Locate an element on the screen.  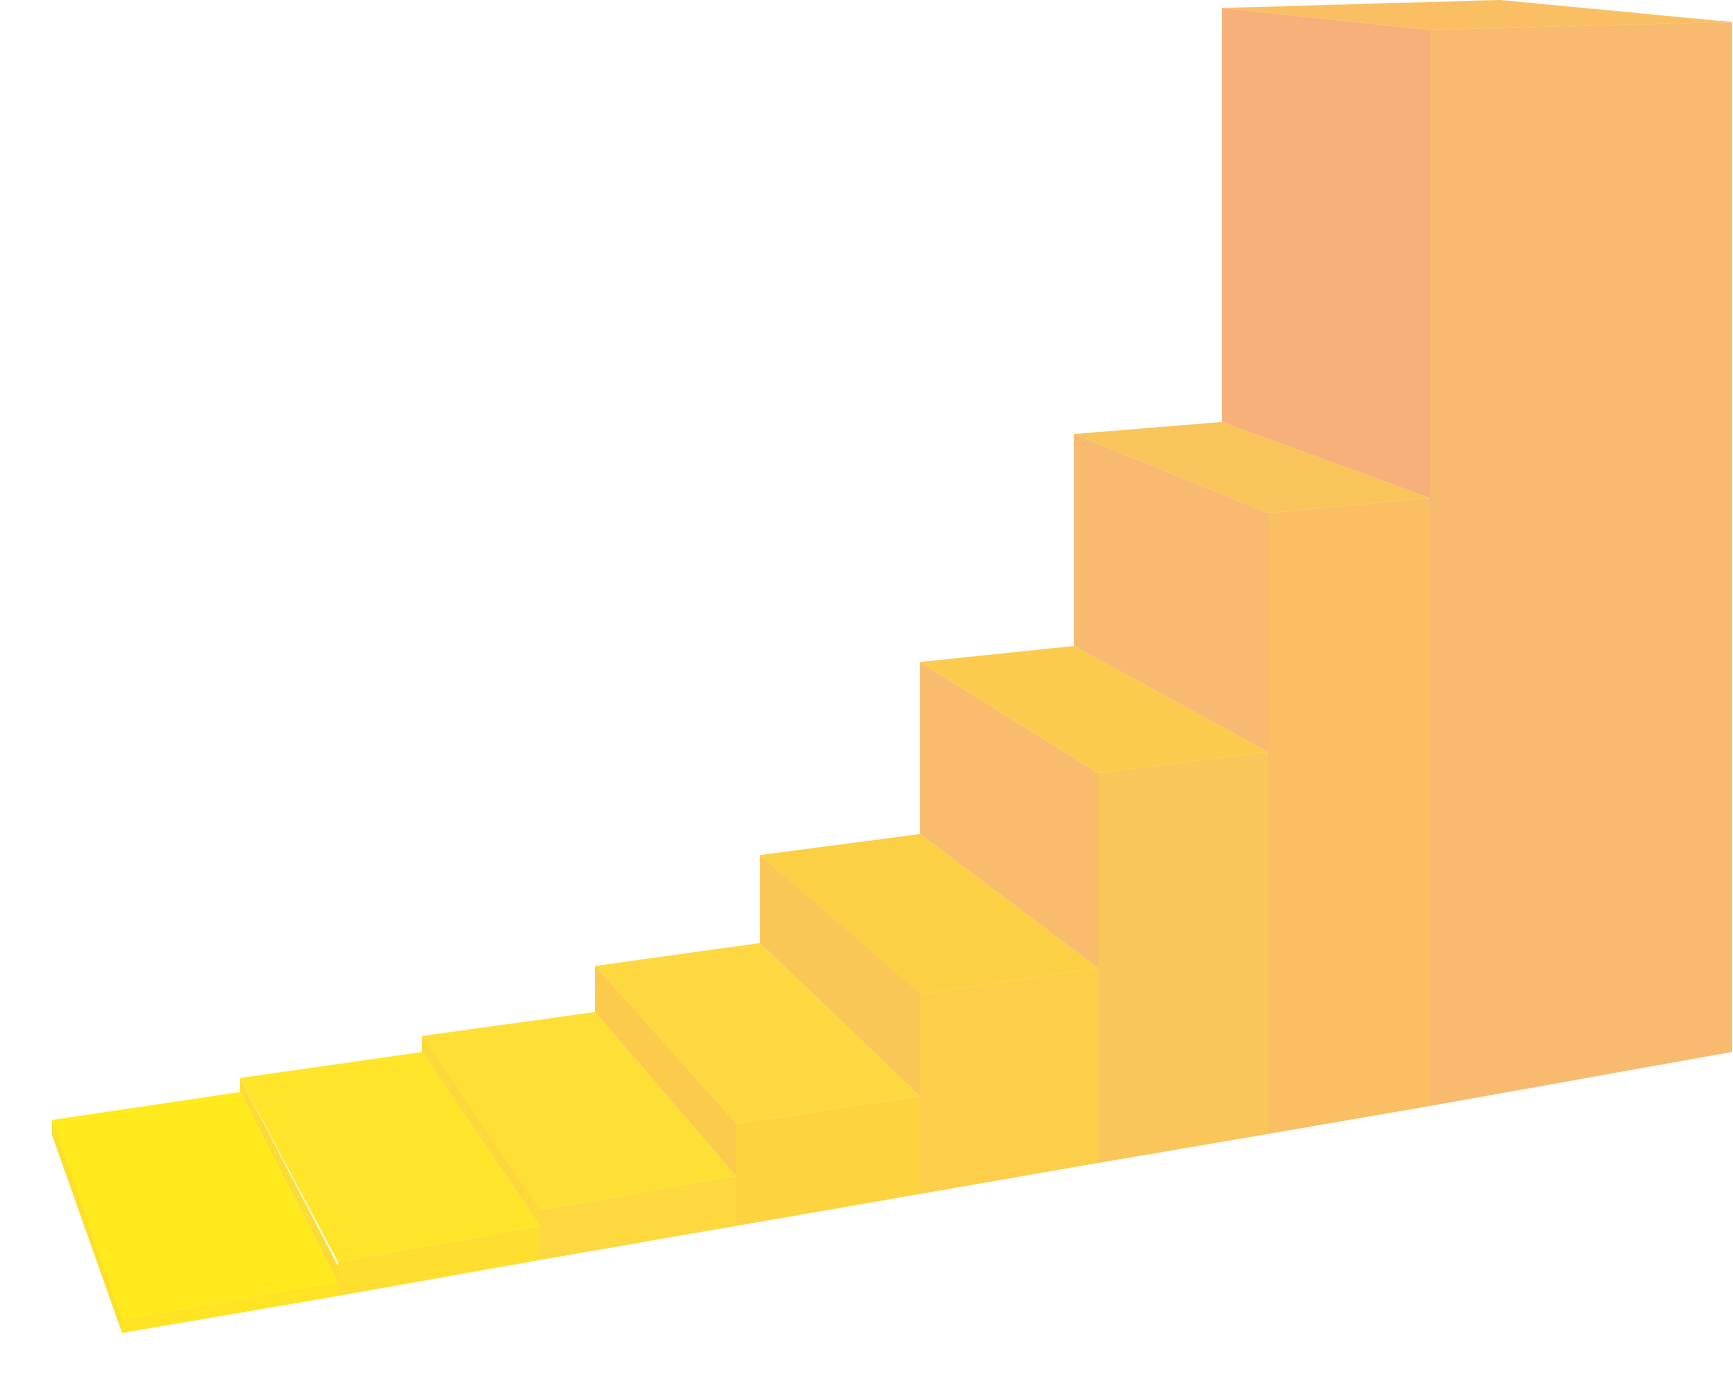
step-5-front is located at coordinates (1009, 1081).